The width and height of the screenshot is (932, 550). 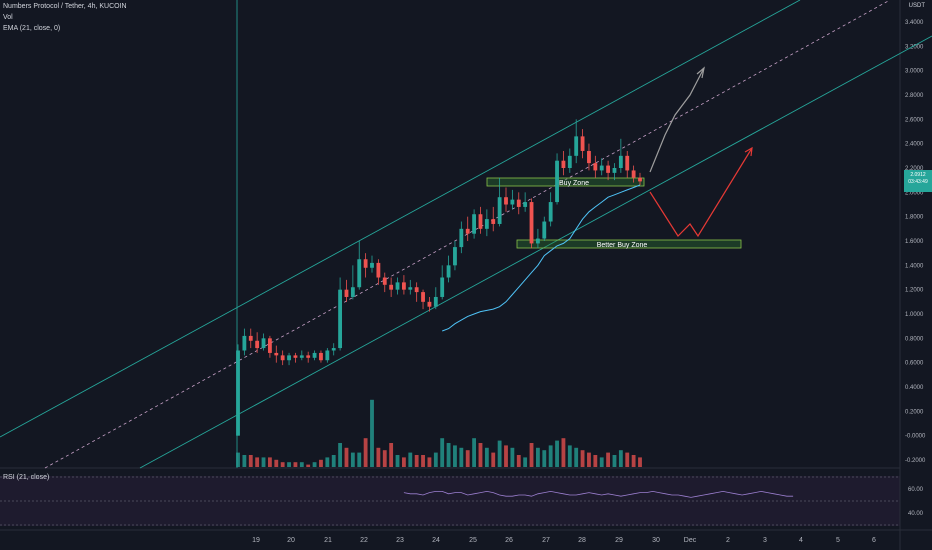 I want to click on symbol-title: Numbers Protocol / Tether, 4h, KUCOIN, so click(x=65, y=6).